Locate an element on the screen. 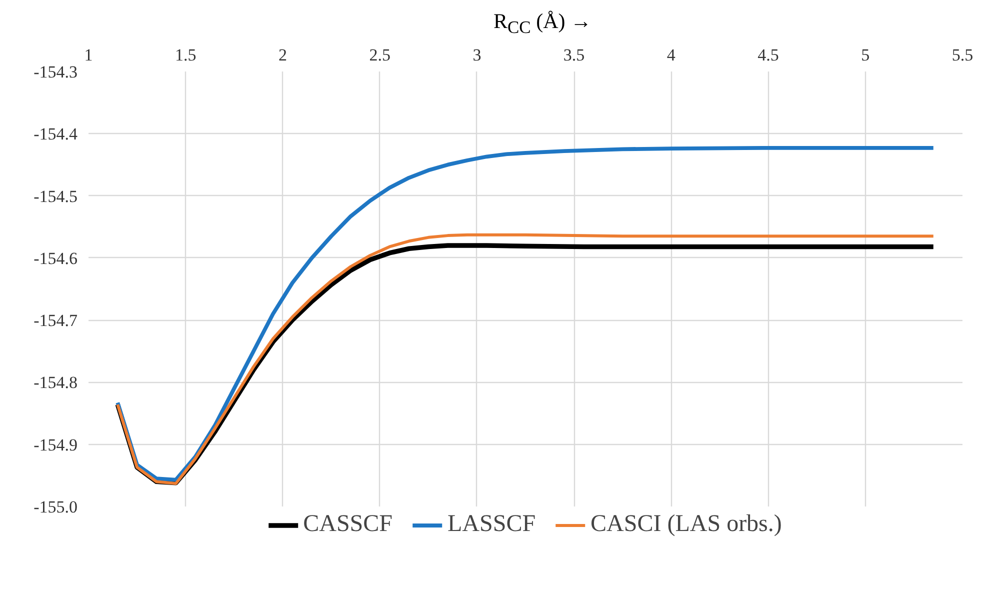 The height and width of the screenshot is (591, 992). x-tick-label: 5 is located at coordinates (865, 55).